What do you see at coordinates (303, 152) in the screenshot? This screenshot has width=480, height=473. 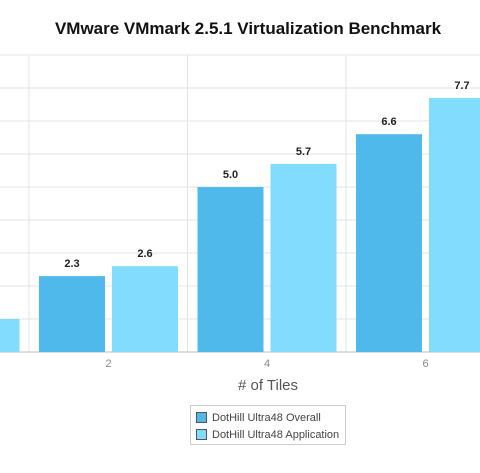 I see `data-label-application: 5.7` at bounding box center [303, 152].